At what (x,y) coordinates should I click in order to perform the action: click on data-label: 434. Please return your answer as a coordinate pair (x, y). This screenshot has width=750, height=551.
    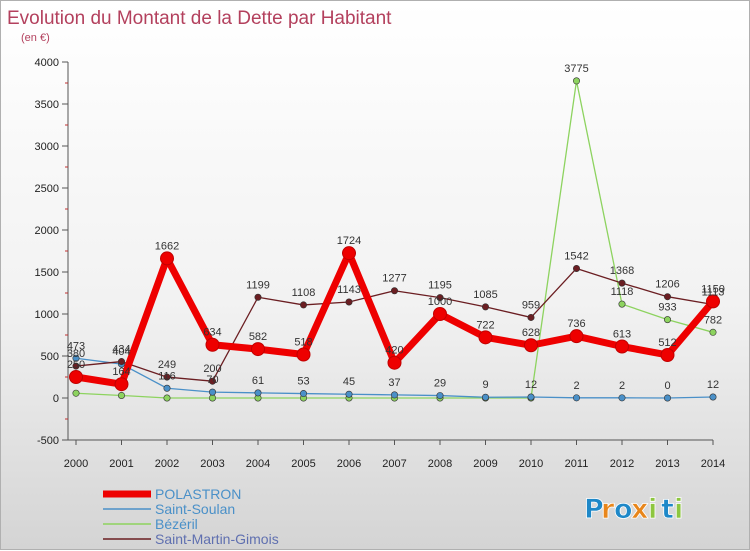
    Looking at the image, I should click on (121, 350).